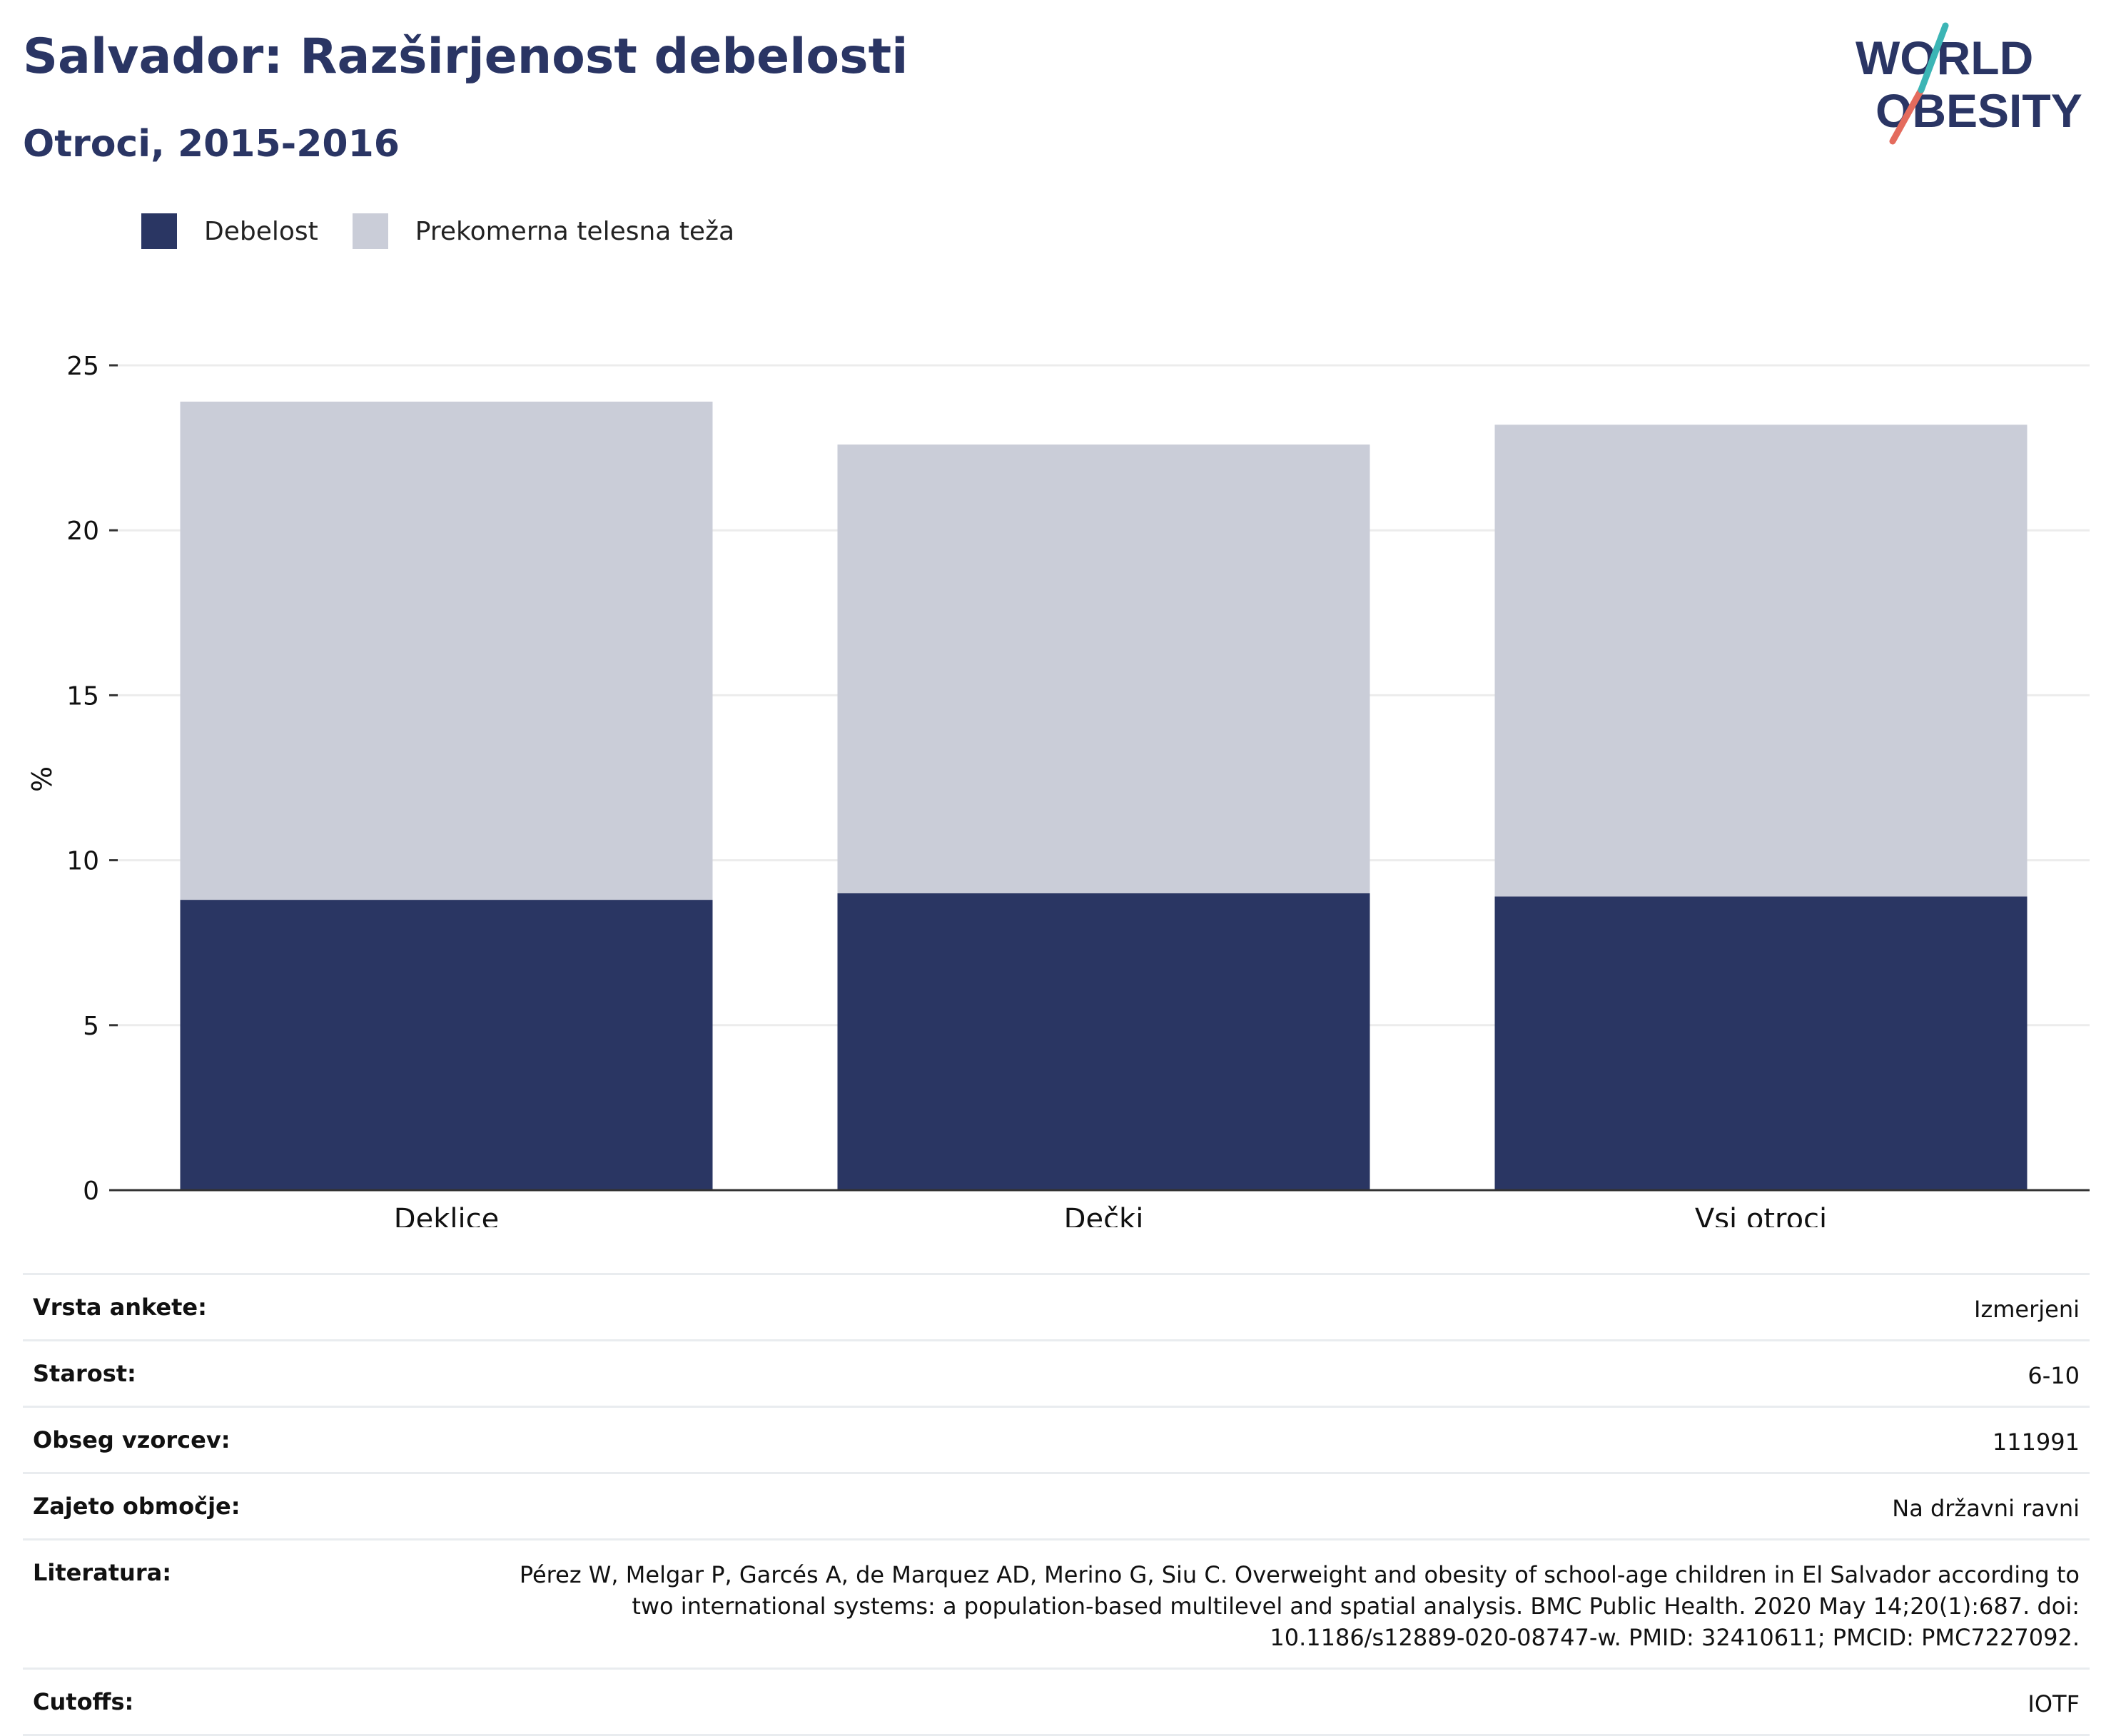  Describe the element at coordinates (82, 367) in the screenshot. I see `y-tick-label: 25` at that location.